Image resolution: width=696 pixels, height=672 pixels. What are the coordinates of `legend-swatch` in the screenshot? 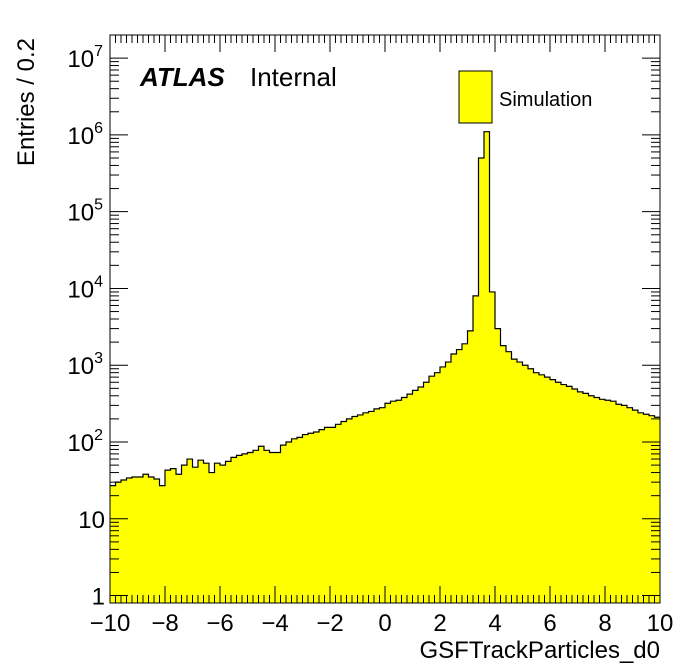 It's located at (475, 97).